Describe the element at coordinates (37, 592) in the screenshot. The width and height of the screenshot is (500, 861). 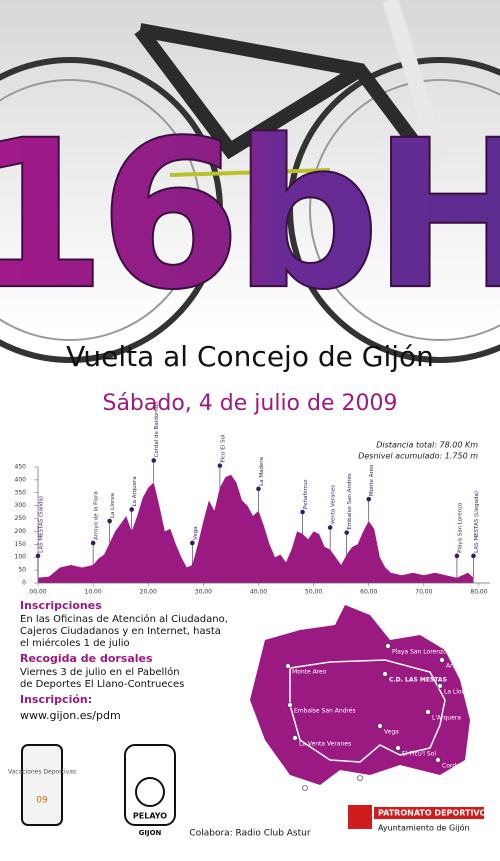
I see `x-tick-label: 00,00` at that location.